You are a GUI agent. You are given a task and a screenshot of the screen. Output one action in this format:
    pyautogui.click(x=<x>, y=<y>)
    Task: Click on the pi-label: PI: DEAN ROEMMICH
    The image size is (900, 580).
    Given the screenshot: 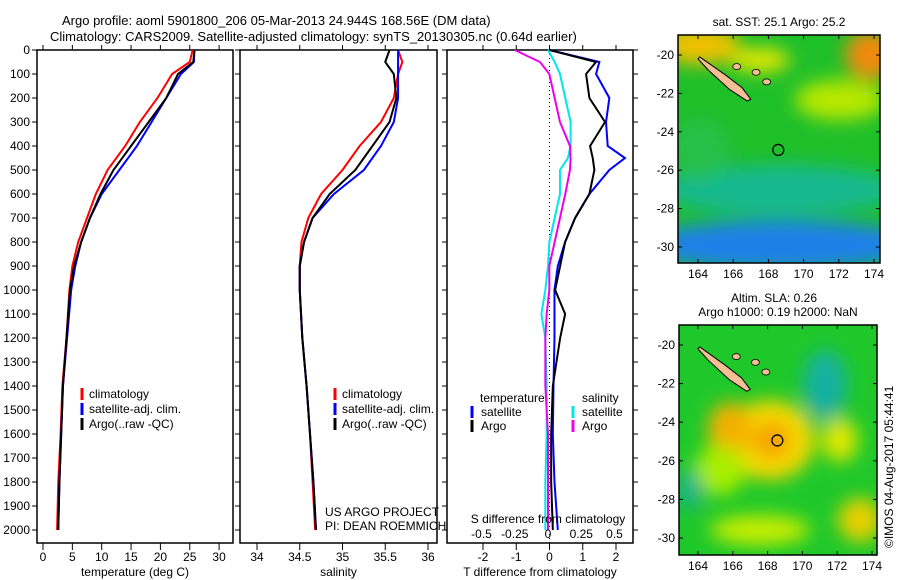 What is the action you would take?
    pyautogui.click(x=385, y=526)
    